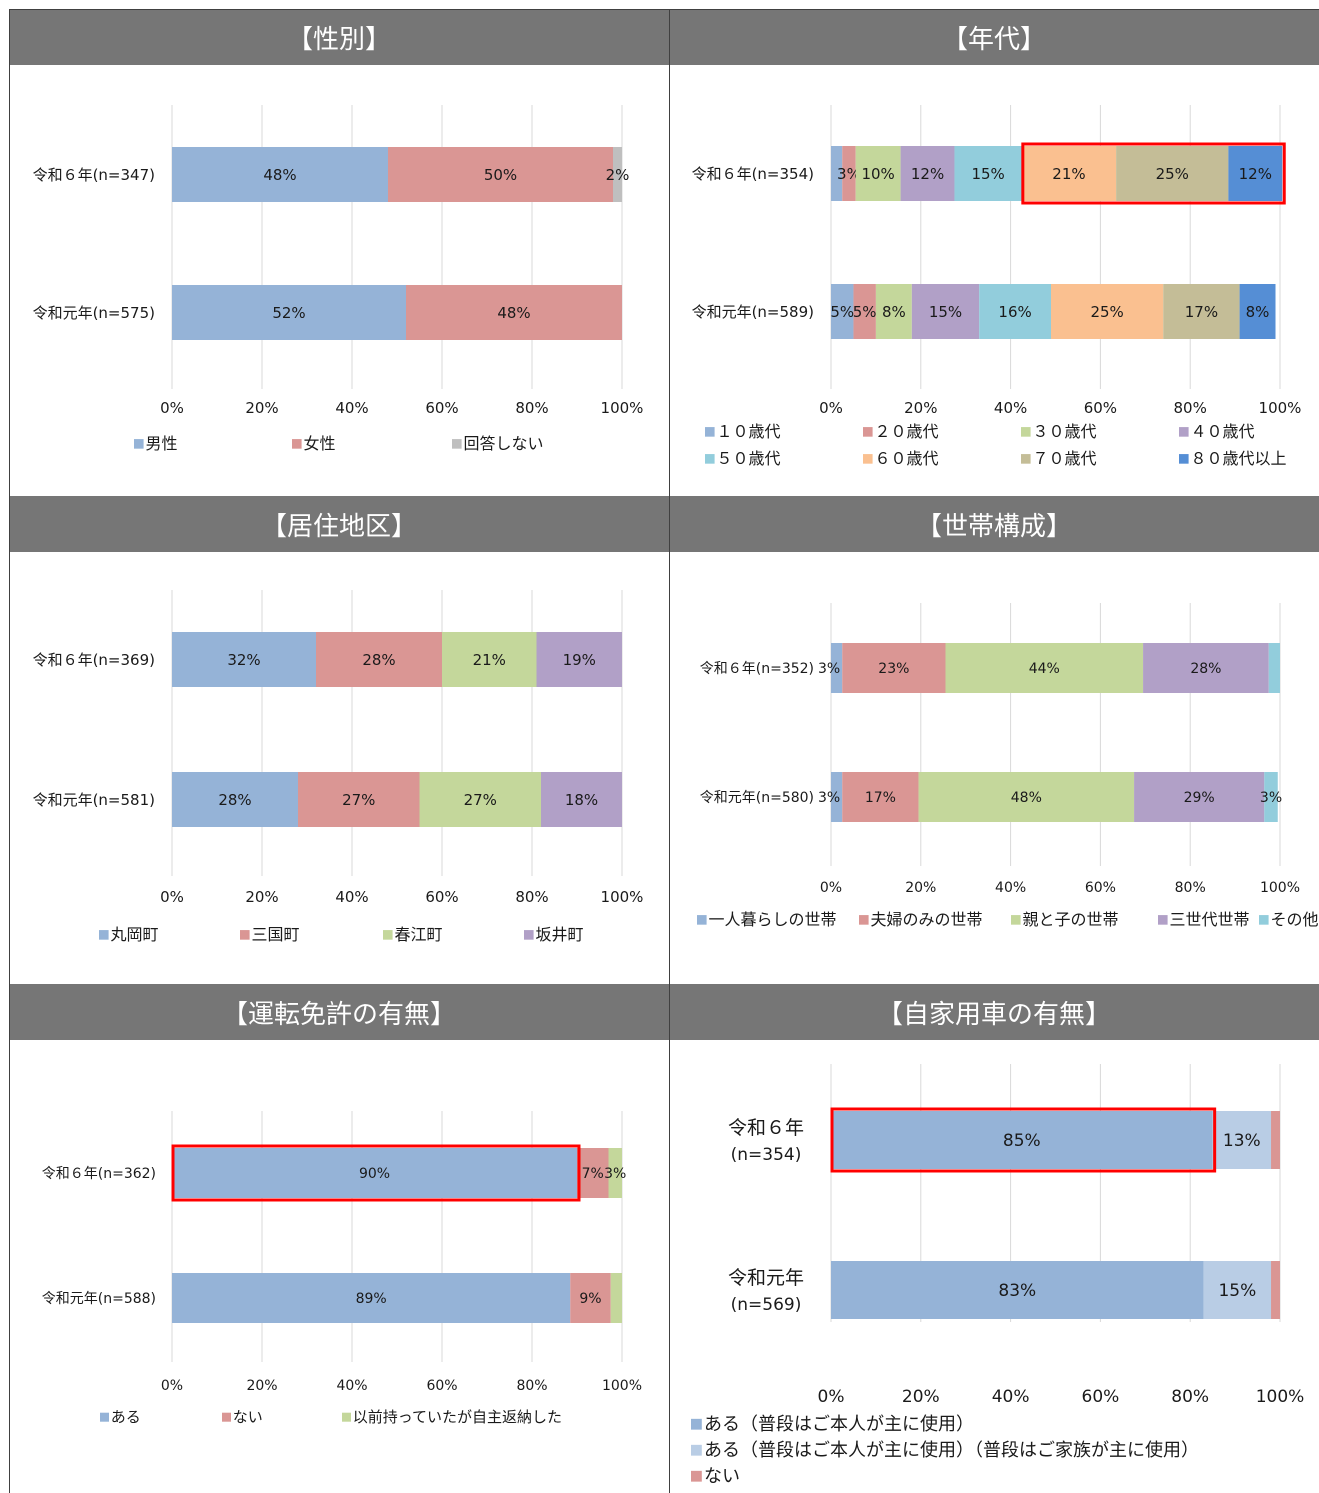 Image resolution: width=1319 pixels, height=1493 pixels. I want to click on residence-chart-title: 【居住地区】, so click(339, 524).